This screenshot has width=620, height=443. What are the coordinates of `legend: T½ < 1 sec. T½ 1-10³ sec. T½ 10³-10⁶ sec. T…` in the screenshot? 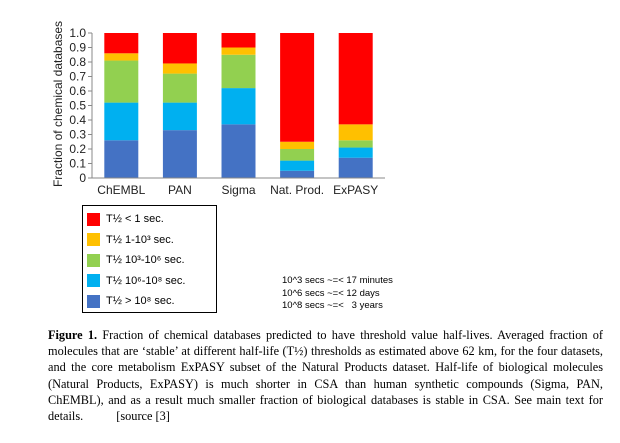 It's located at (149, 259).